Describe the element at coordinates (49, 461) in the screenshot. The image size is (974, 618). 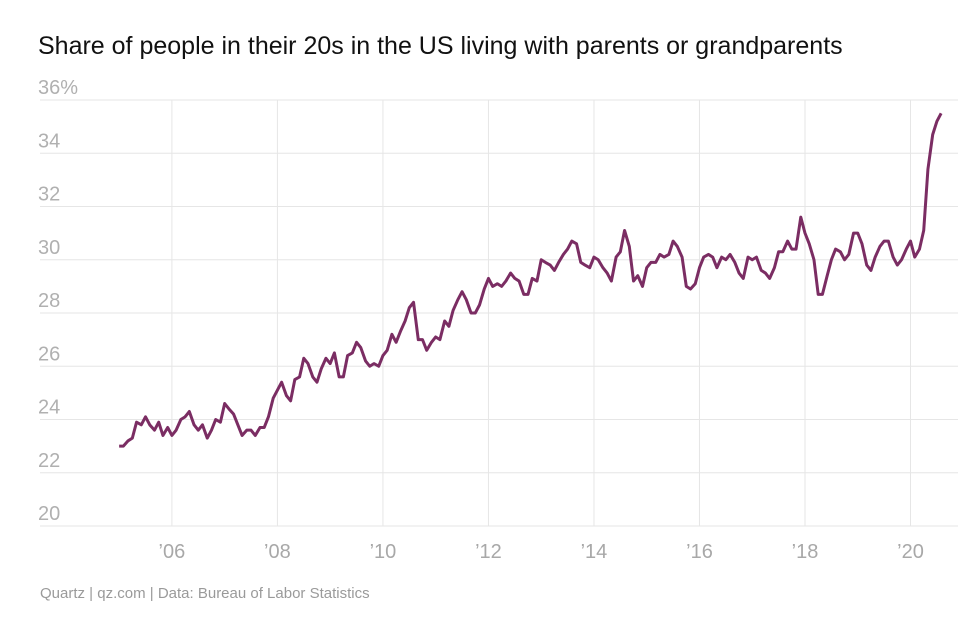
I see `y-tick-label: 22` at that location.